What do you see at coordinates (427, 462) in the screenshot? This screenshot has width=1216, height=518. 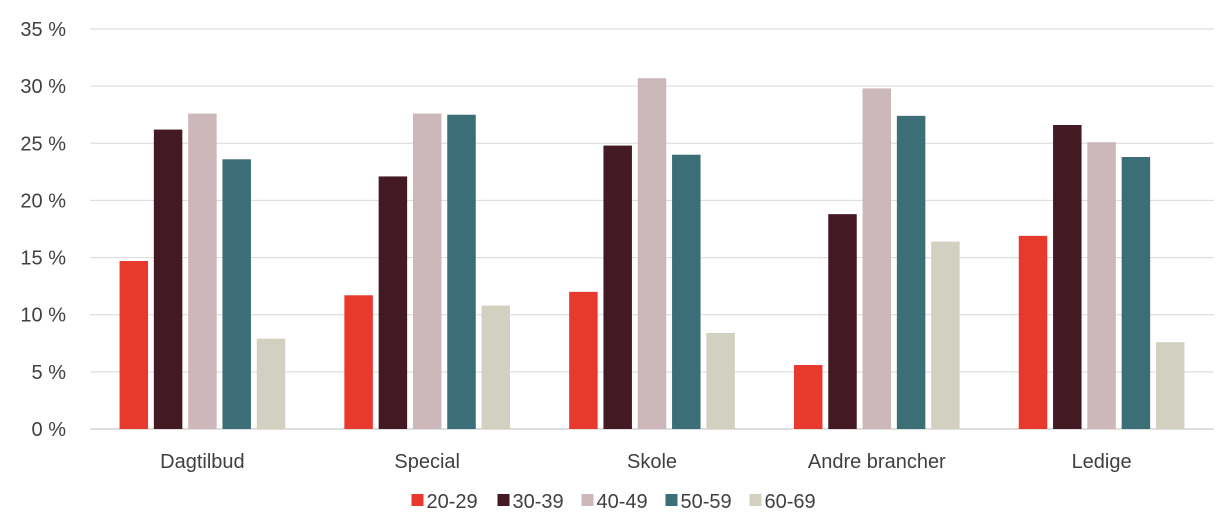 I see `x-category-label: Special` at bounding box center [427, 462].